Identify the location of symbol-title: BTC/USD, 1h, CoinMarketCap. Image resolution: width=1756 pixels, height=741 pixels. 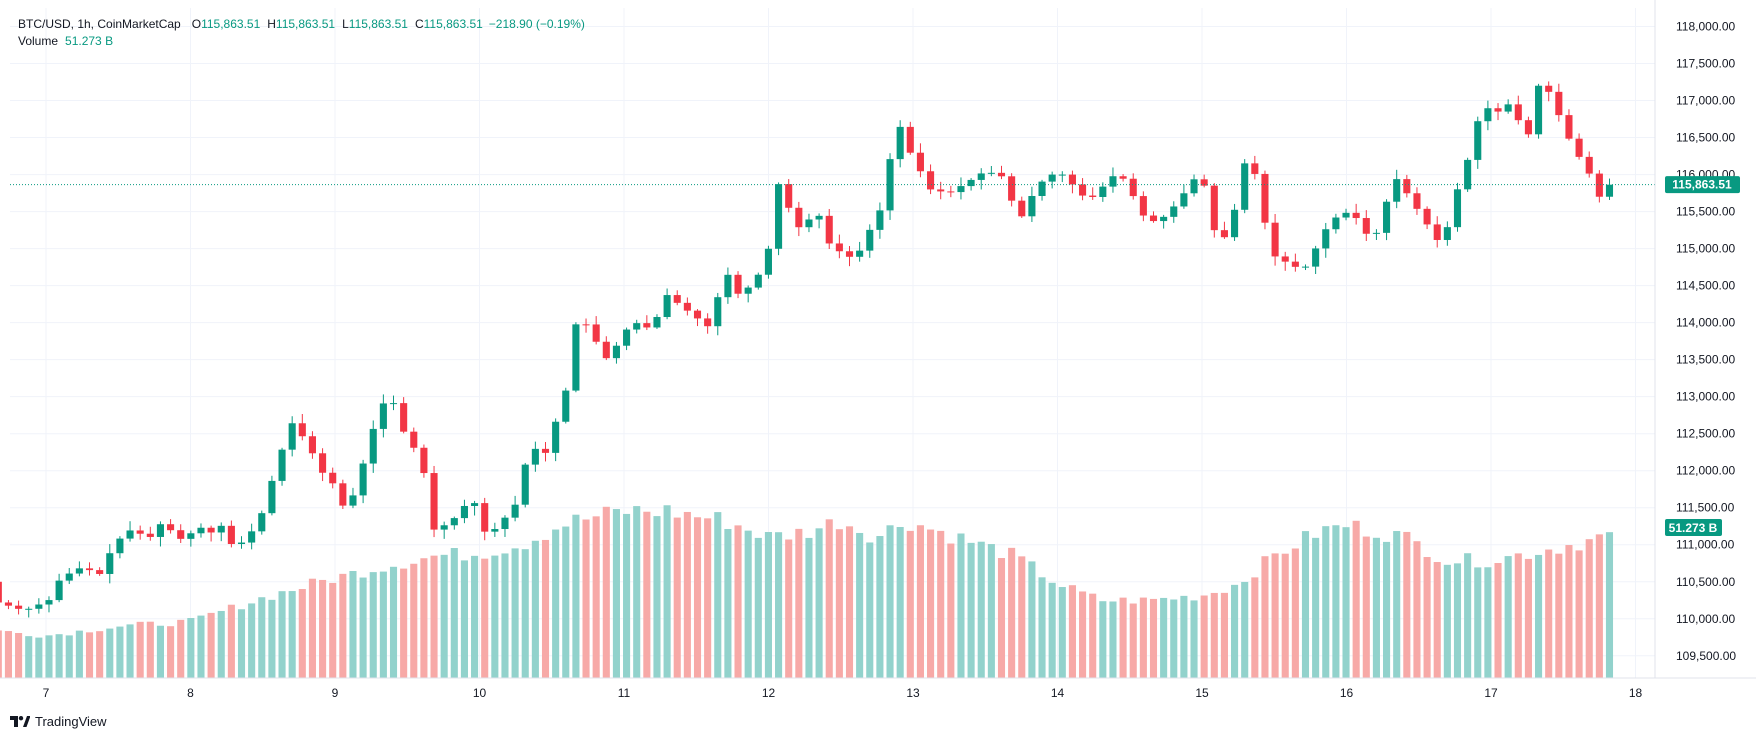
(99, 24).